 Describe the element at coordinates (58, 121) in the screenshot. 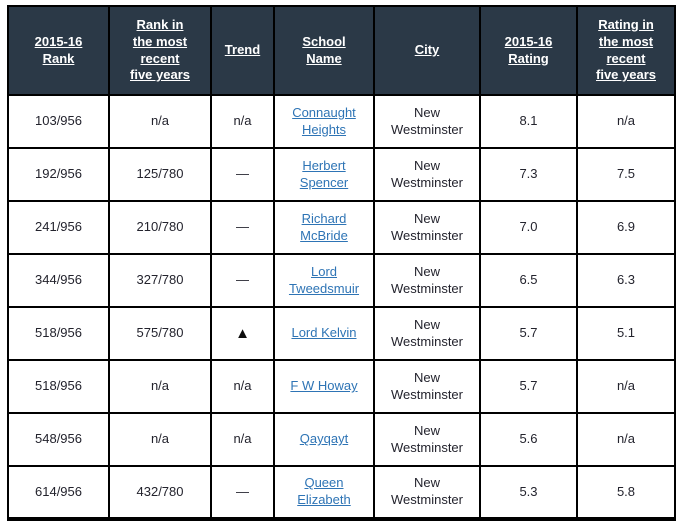

I see `rank-cell: 103/956` at that location.